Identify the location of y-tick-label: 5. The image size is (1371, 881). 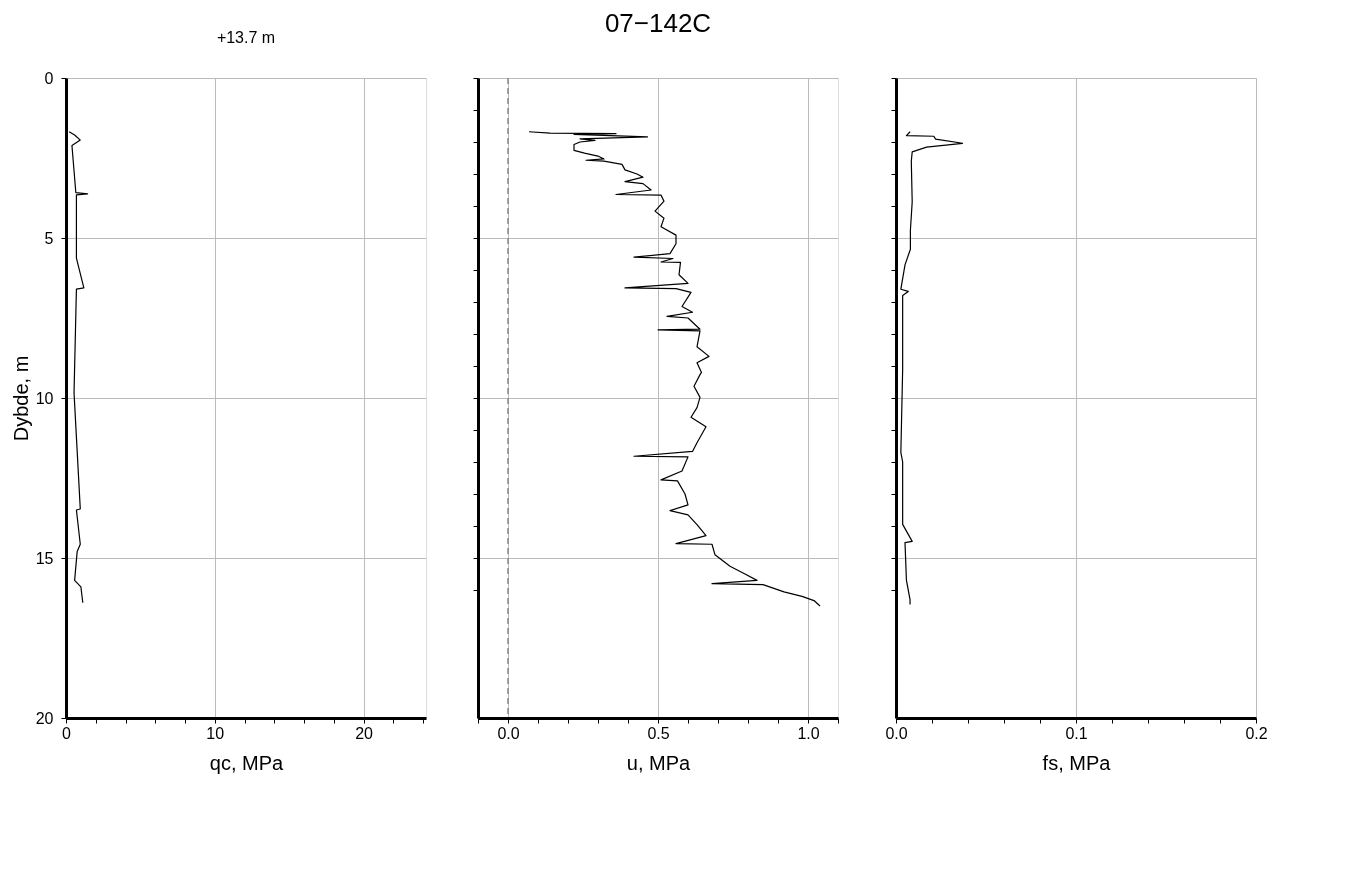
(49, 238).